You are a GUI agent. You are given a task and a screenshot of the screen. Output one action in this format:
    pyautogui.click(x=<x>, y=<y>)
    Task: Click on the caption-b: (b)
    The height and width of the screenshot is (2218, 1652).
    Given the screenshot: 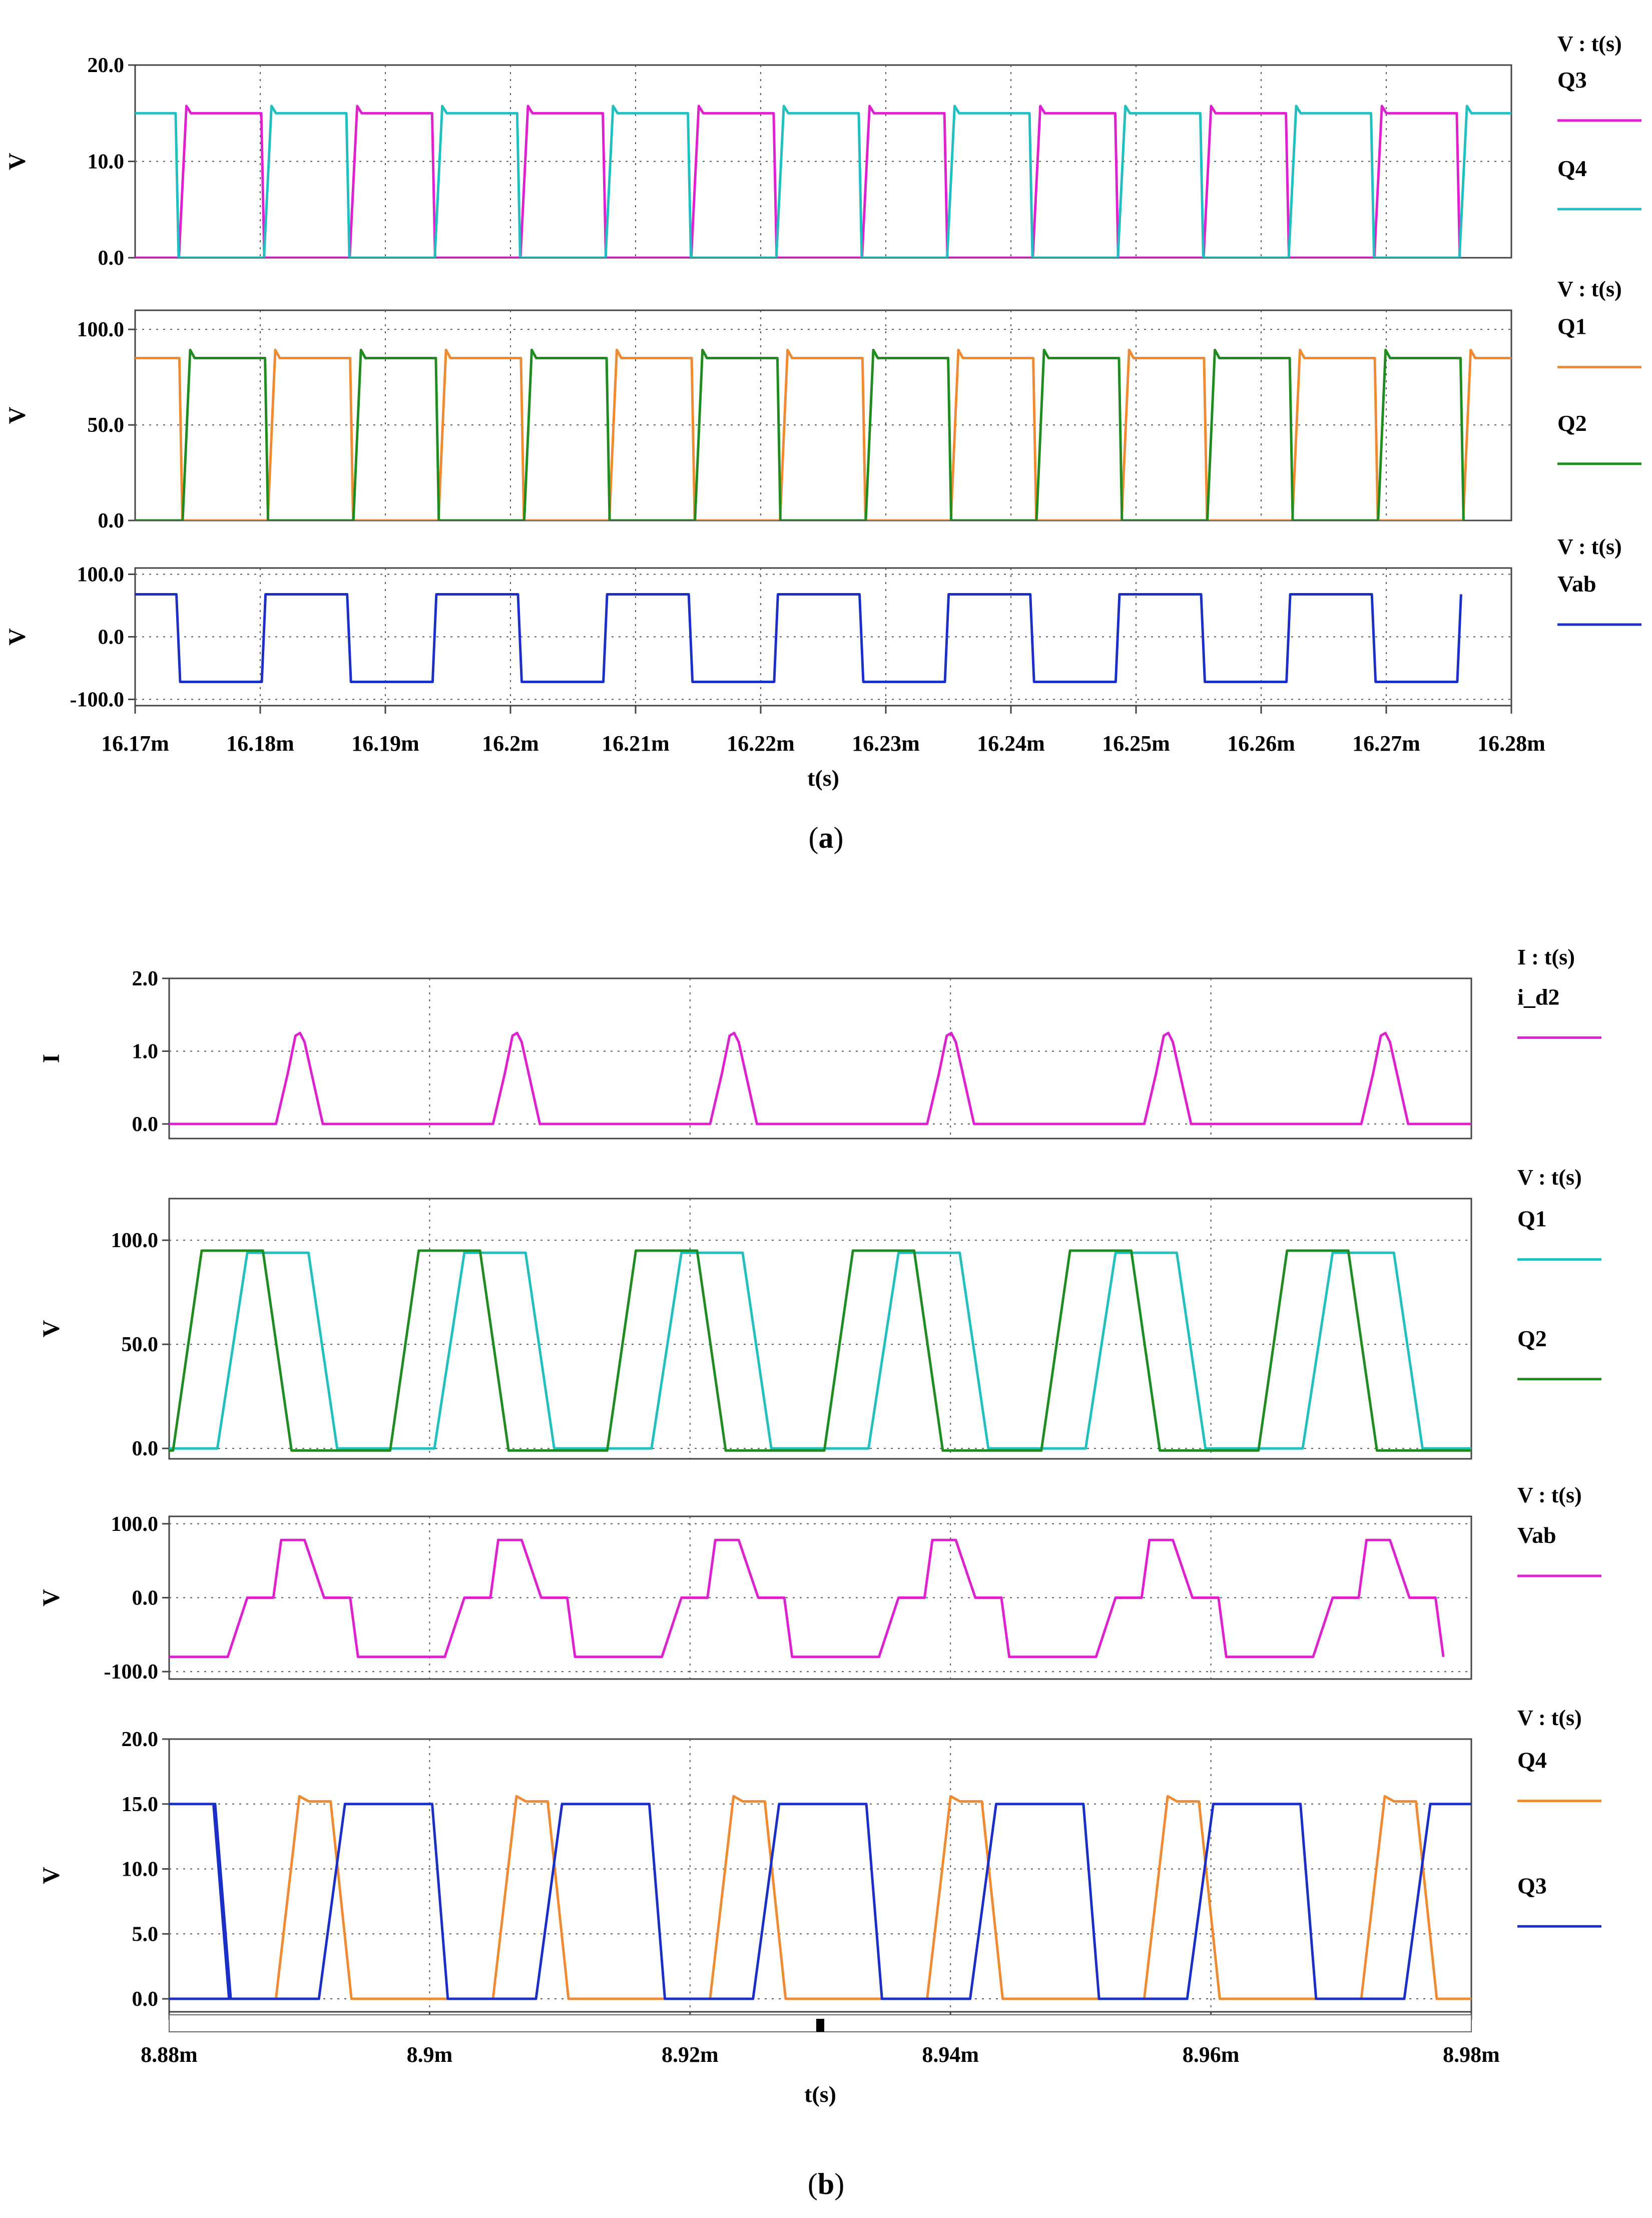 What is the action you would take?
    pyautogui.click(x=826, y=2183)
    